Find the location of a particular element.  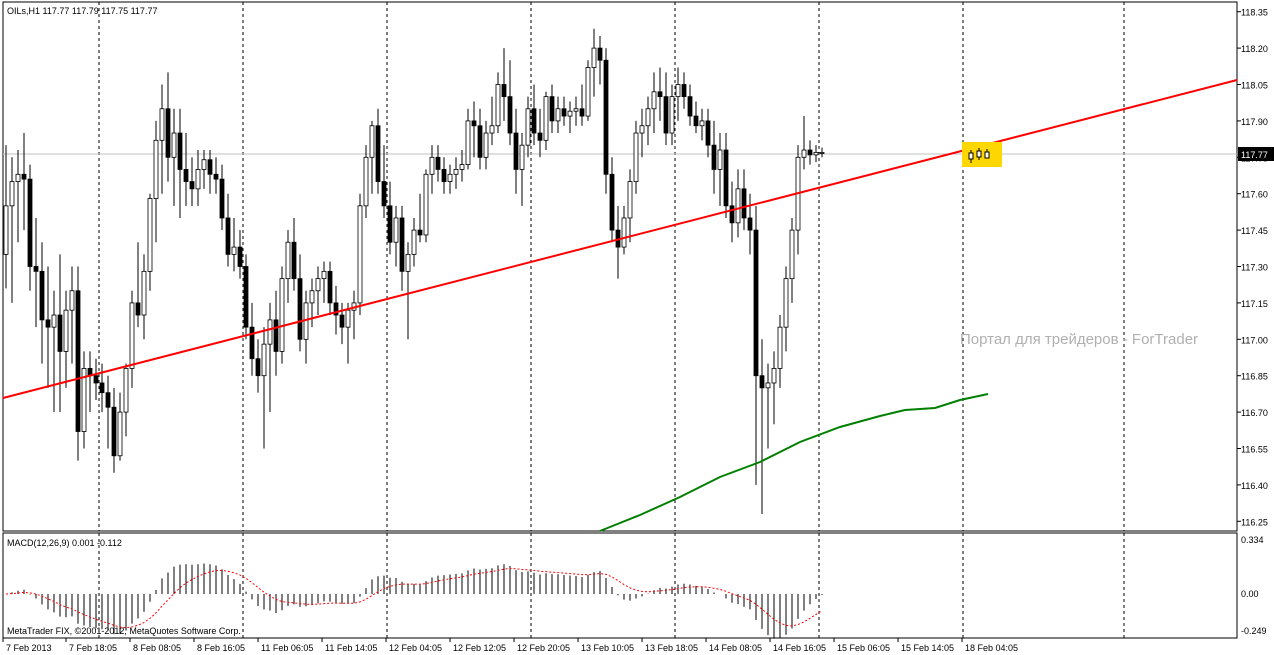

price-tick-label: 116.70 is located at coordinates (1254, 413).